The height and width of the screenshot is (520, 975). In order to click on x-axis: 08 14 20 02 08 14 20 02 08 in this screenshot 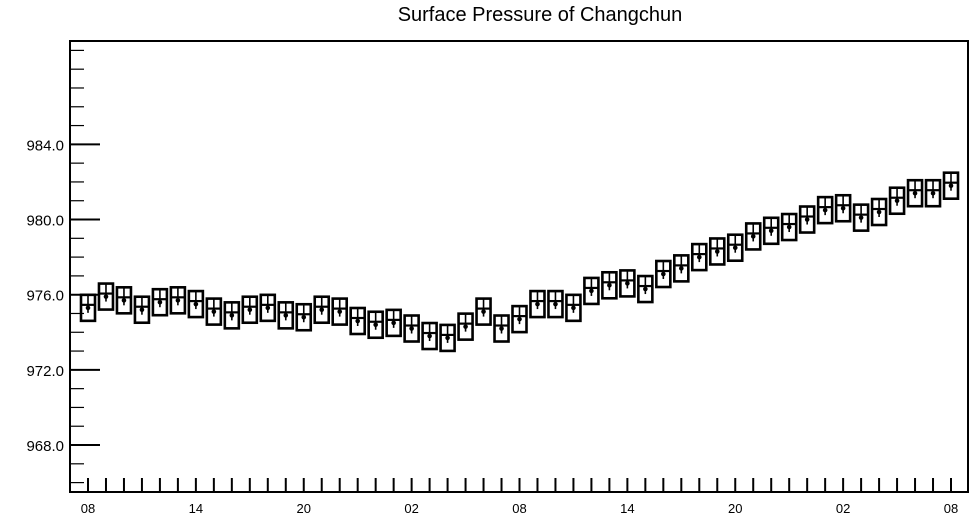, I will do `click(519, 497)`.